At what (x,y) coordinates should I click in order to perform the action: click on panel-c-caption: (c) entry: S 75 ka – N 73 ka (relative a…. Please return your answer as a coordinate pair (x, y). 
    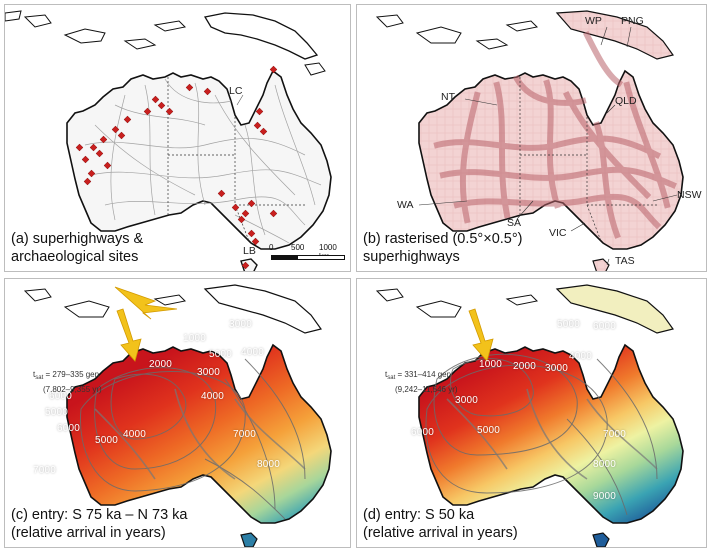
    Looking at the image, I should click on (99, 524).